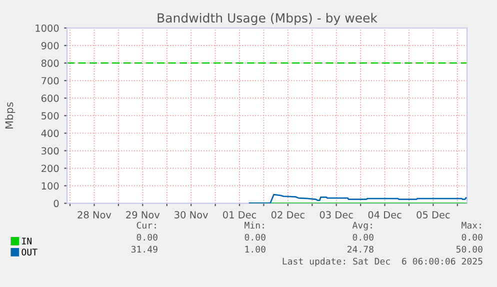 The image size is (497, 287). What do you see at coordinates (357, 199) in the screenshot?
I see `line-series` at bounding box center [357, 199].